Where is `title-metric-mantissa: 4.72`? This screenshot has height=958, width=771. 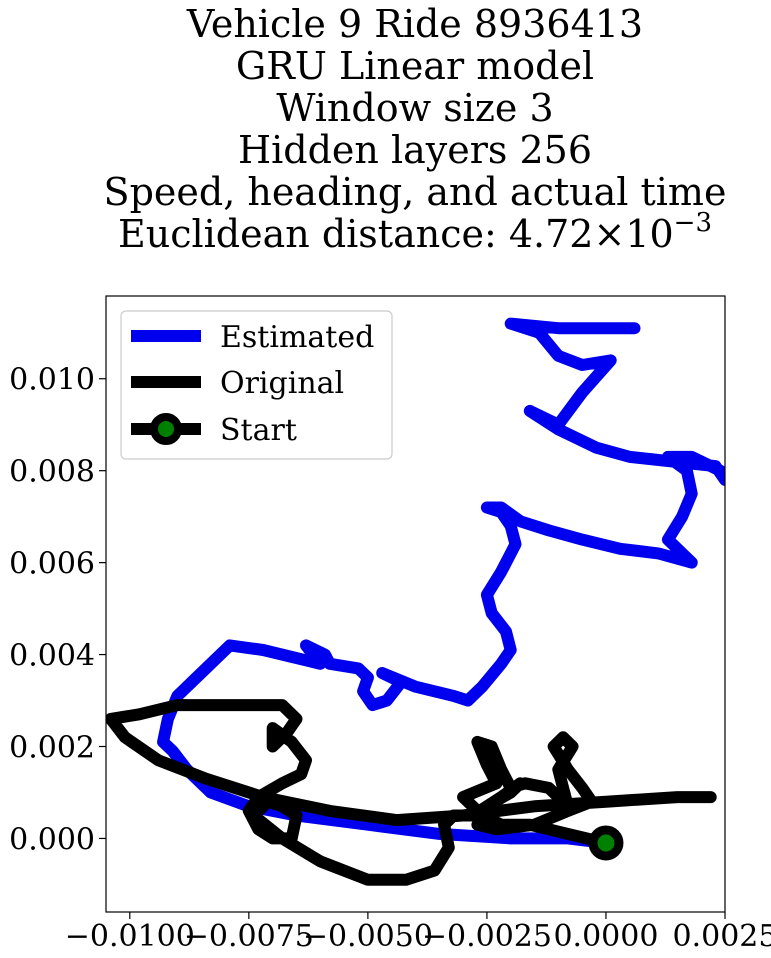
title-metric-mantissa: 4.72 is located at coordinates (551, 234).